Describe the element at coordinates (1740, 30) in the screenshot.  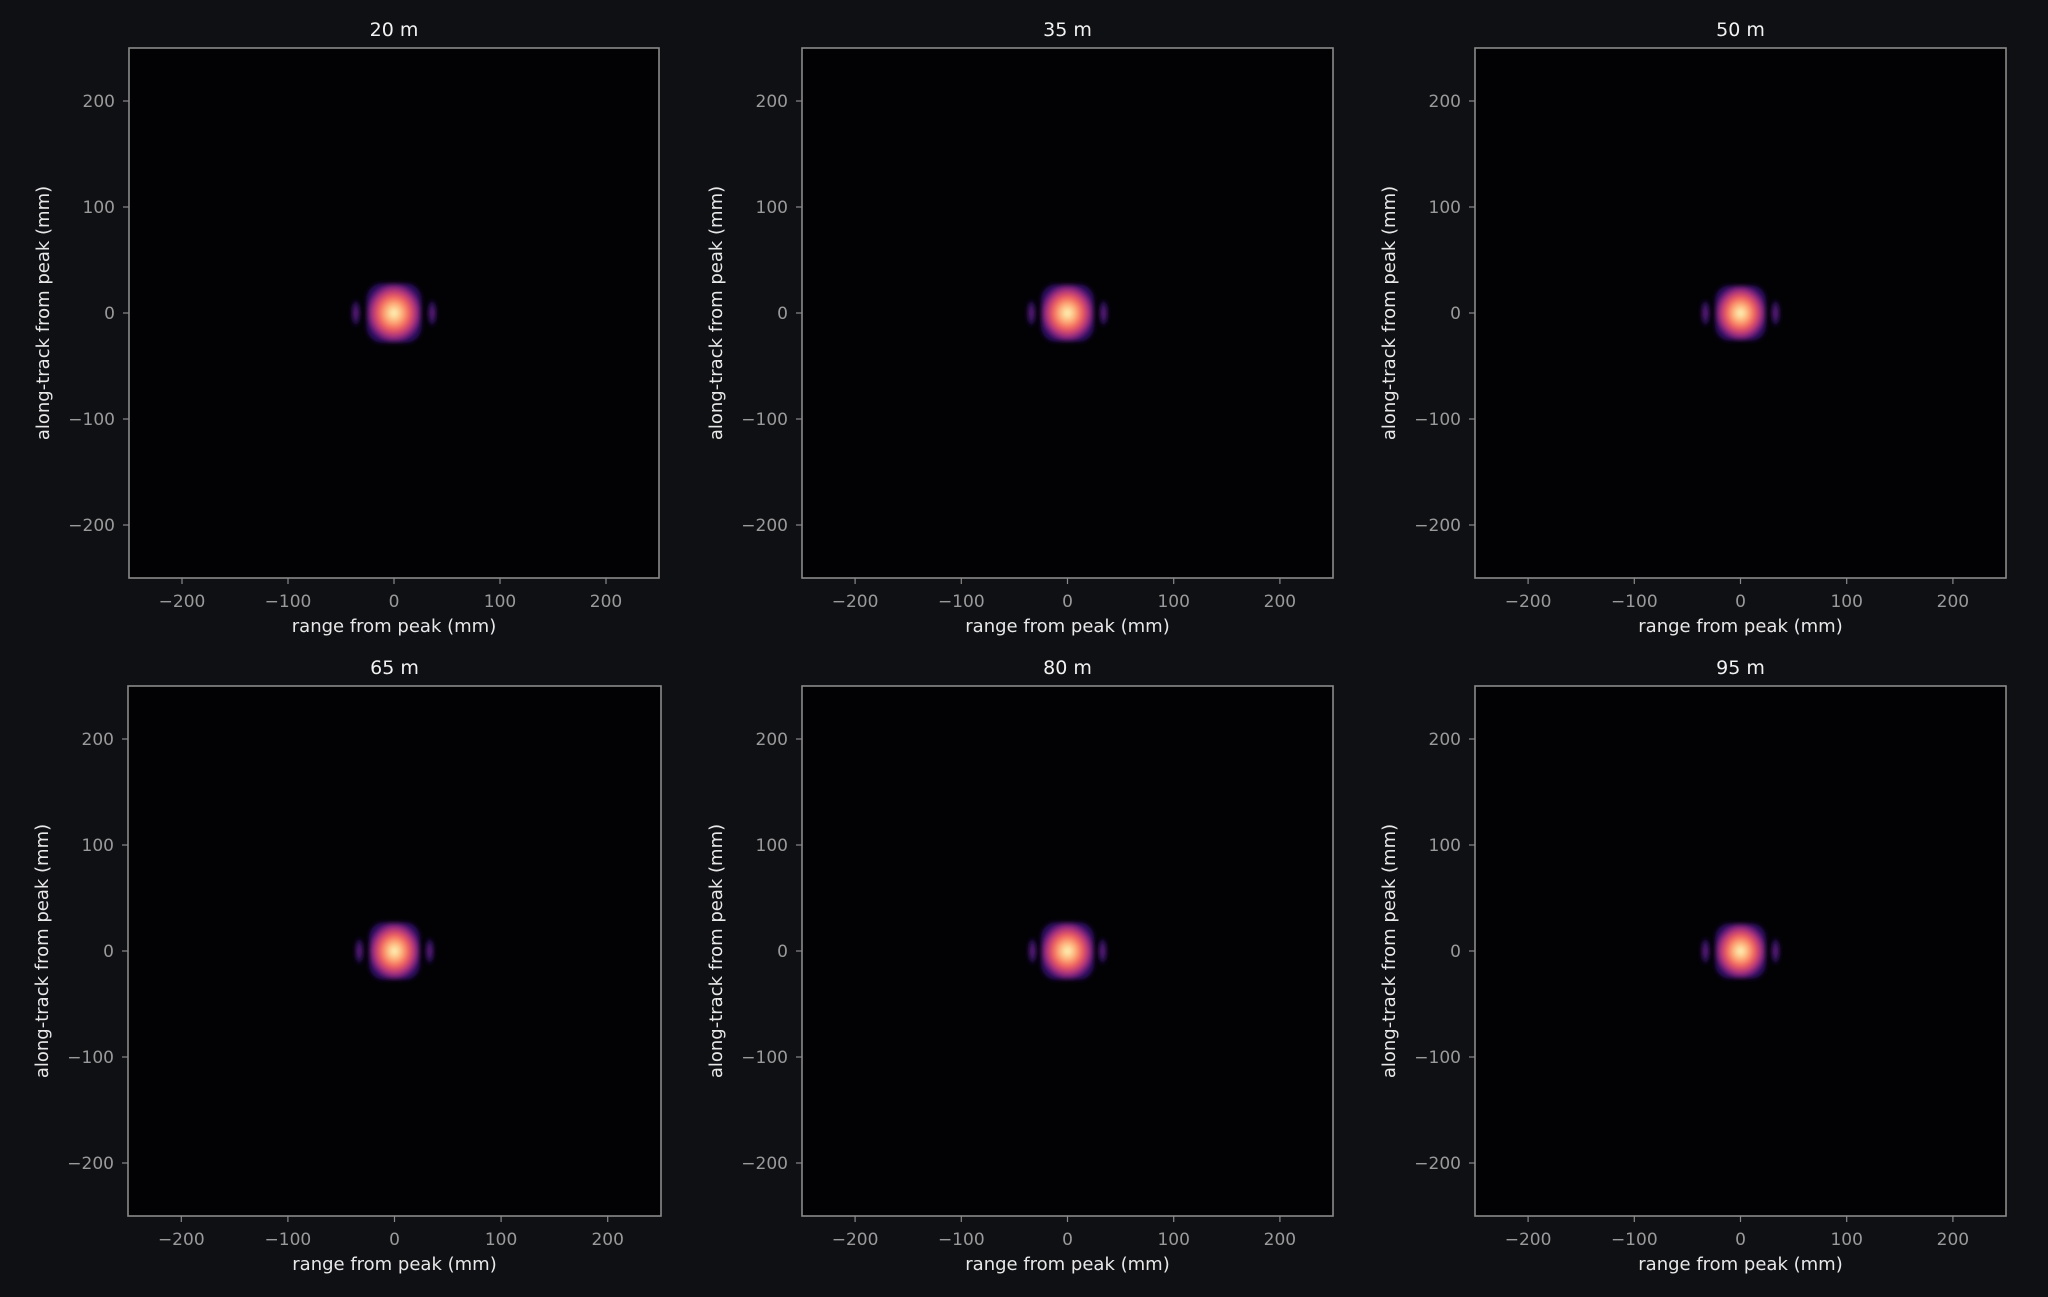
I see `panel-title: 50 m` at that location.